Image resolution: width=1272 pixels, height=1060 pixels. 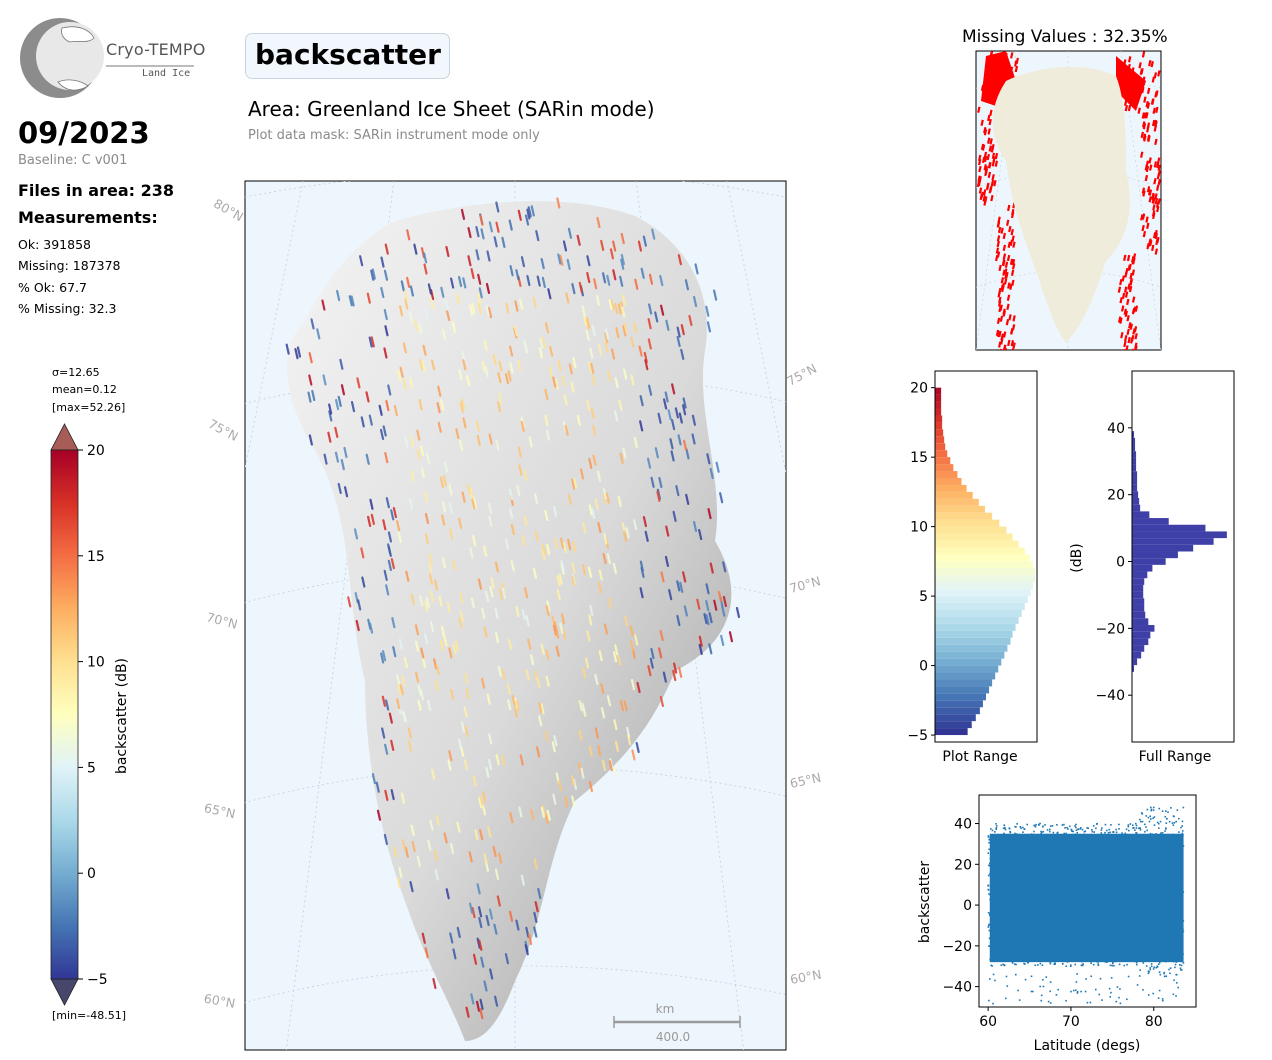 I want to click on histogram-full-range-ticks: 40 20 0 −20 −40, so click(x=1113, y=562).